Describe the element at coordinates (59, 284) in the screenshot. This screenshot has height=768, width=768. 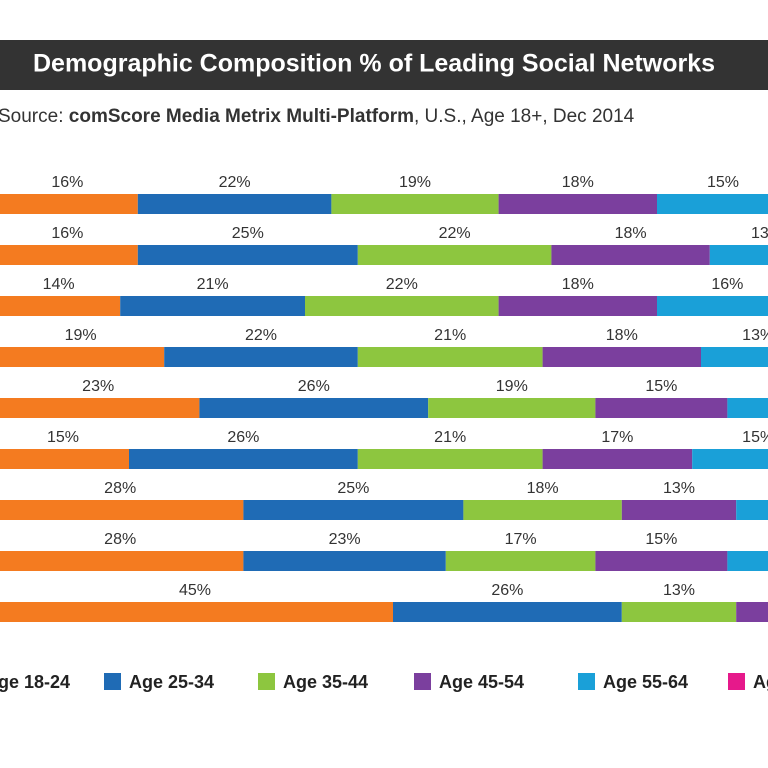
I see `data-label: 14%` at that location.